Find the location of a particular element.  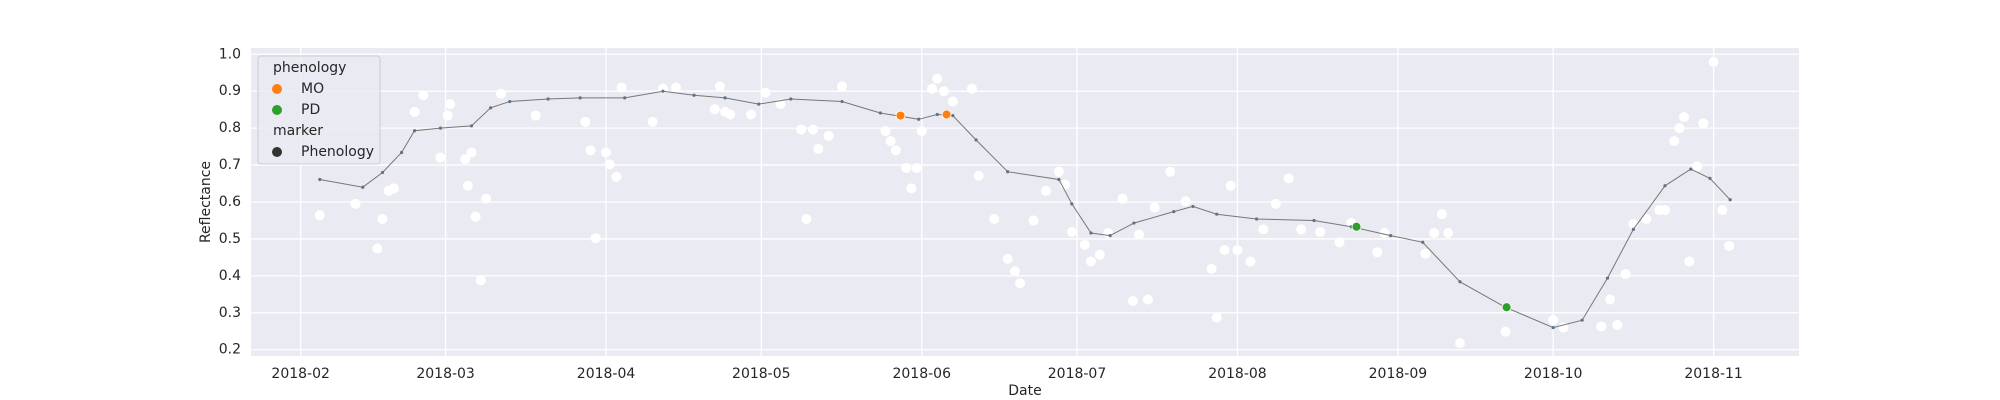

legend-subtitle: marker is located at coordinates (298, 131).